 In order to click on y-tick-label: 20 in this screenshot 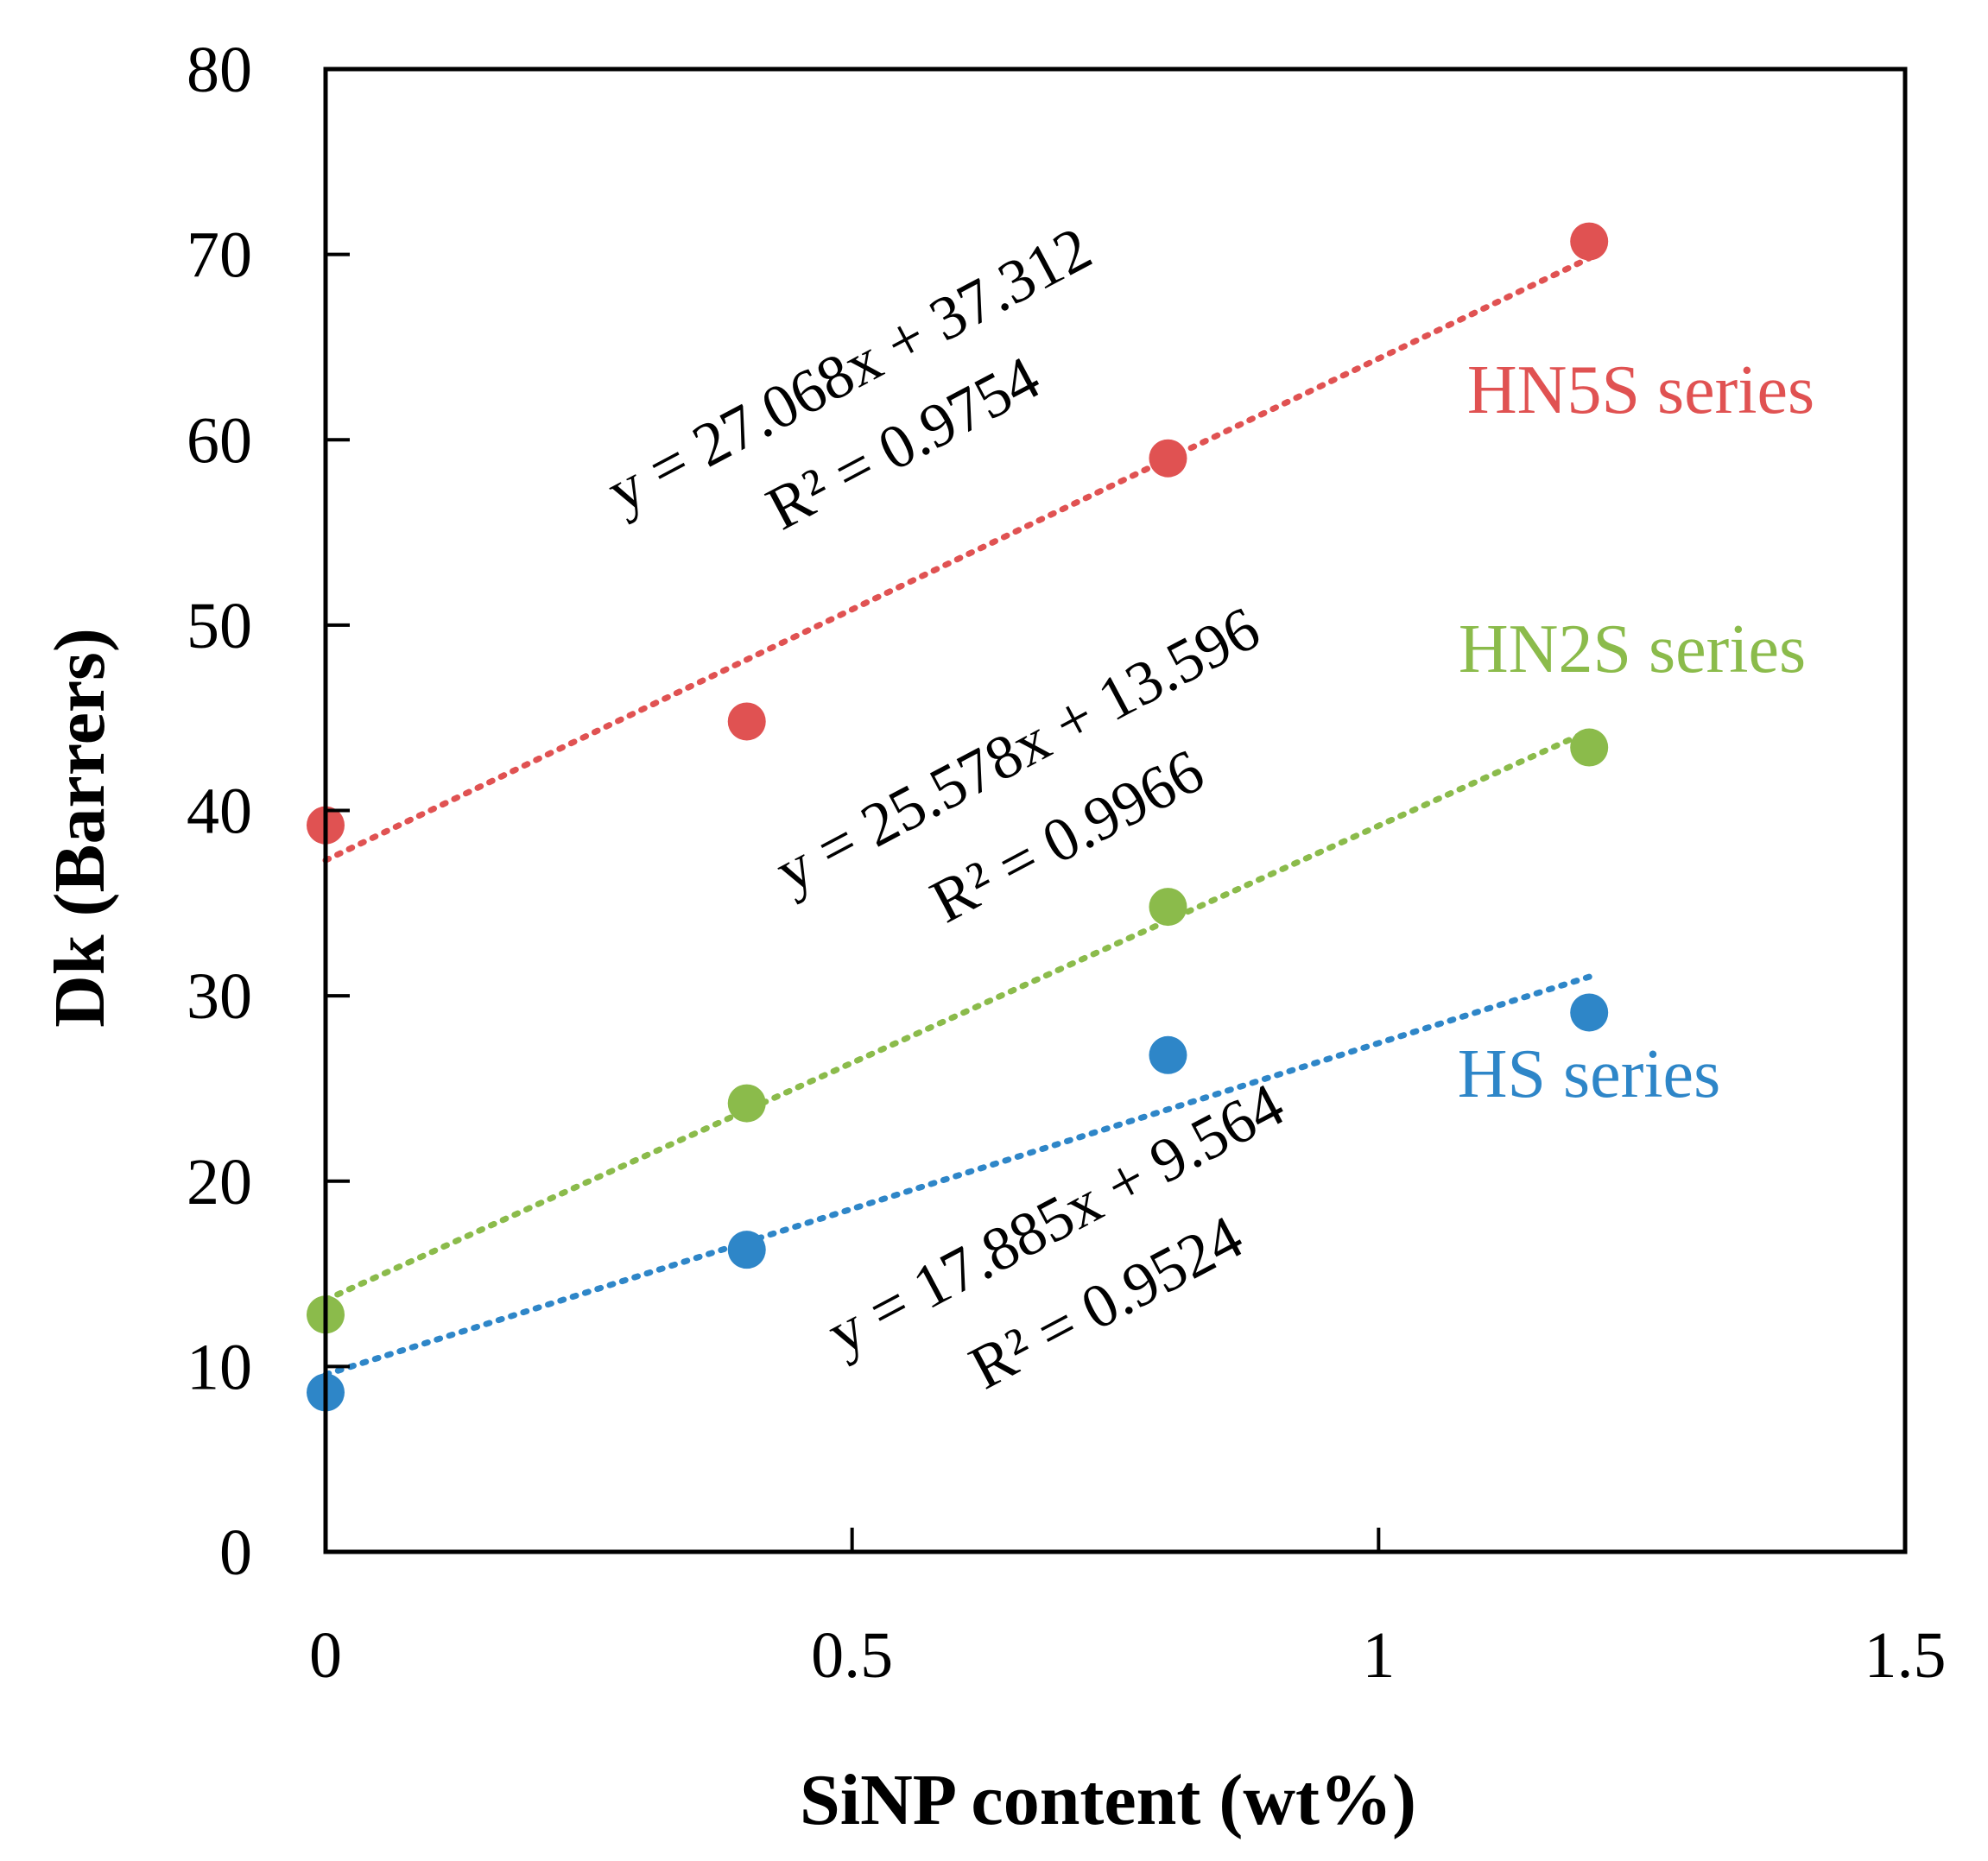, I will do `click(219, 1182)`.